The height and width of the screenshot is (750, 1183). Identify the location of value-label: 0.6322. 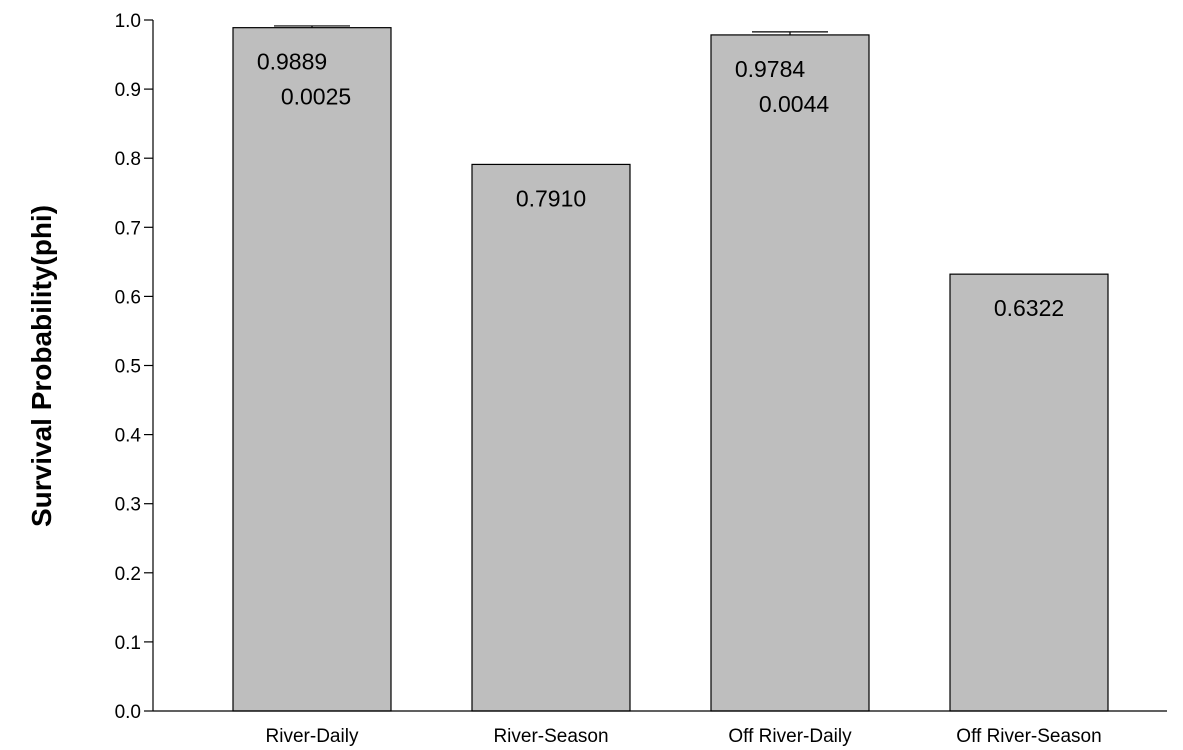
(1029, 308).